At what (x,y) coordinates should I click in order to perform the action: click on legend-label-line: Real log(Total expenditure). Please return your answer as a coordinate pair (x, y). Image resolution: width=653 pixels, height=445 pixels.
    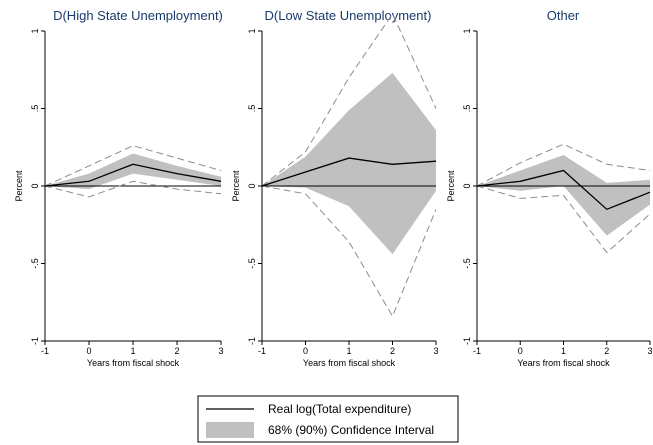
    Looking at the image, I should click on (339, 409).